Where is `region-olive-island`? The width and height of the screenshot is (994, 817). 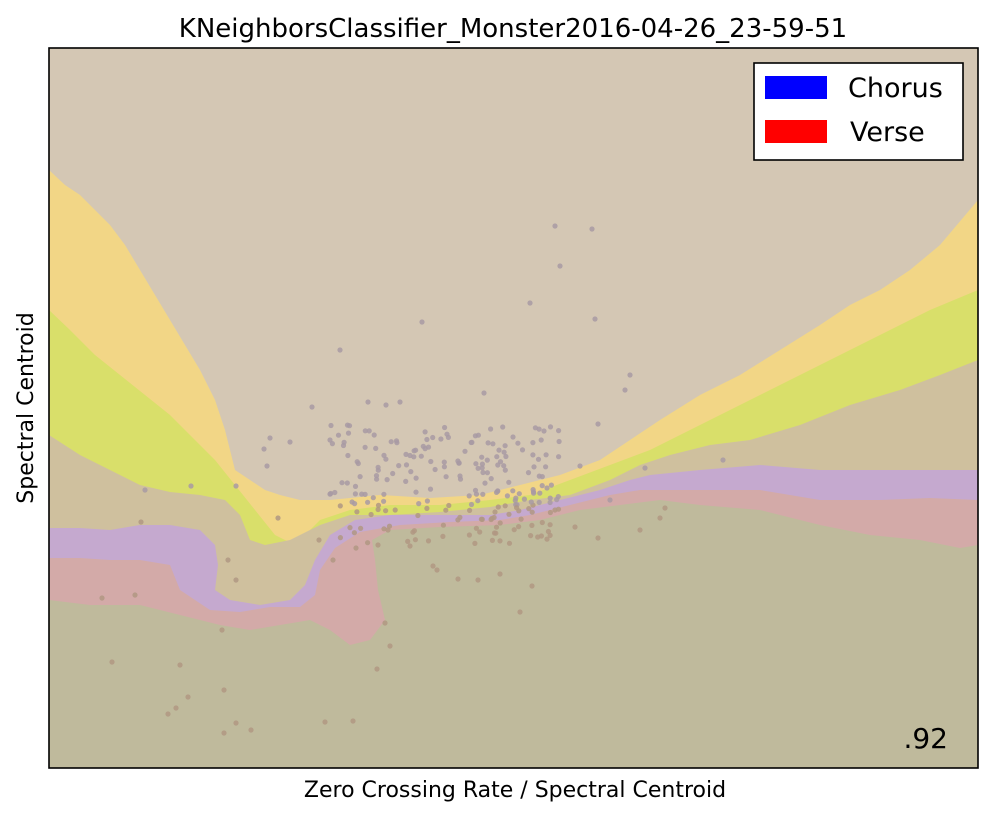
region-olive-island is located at coordinates (408, 592).